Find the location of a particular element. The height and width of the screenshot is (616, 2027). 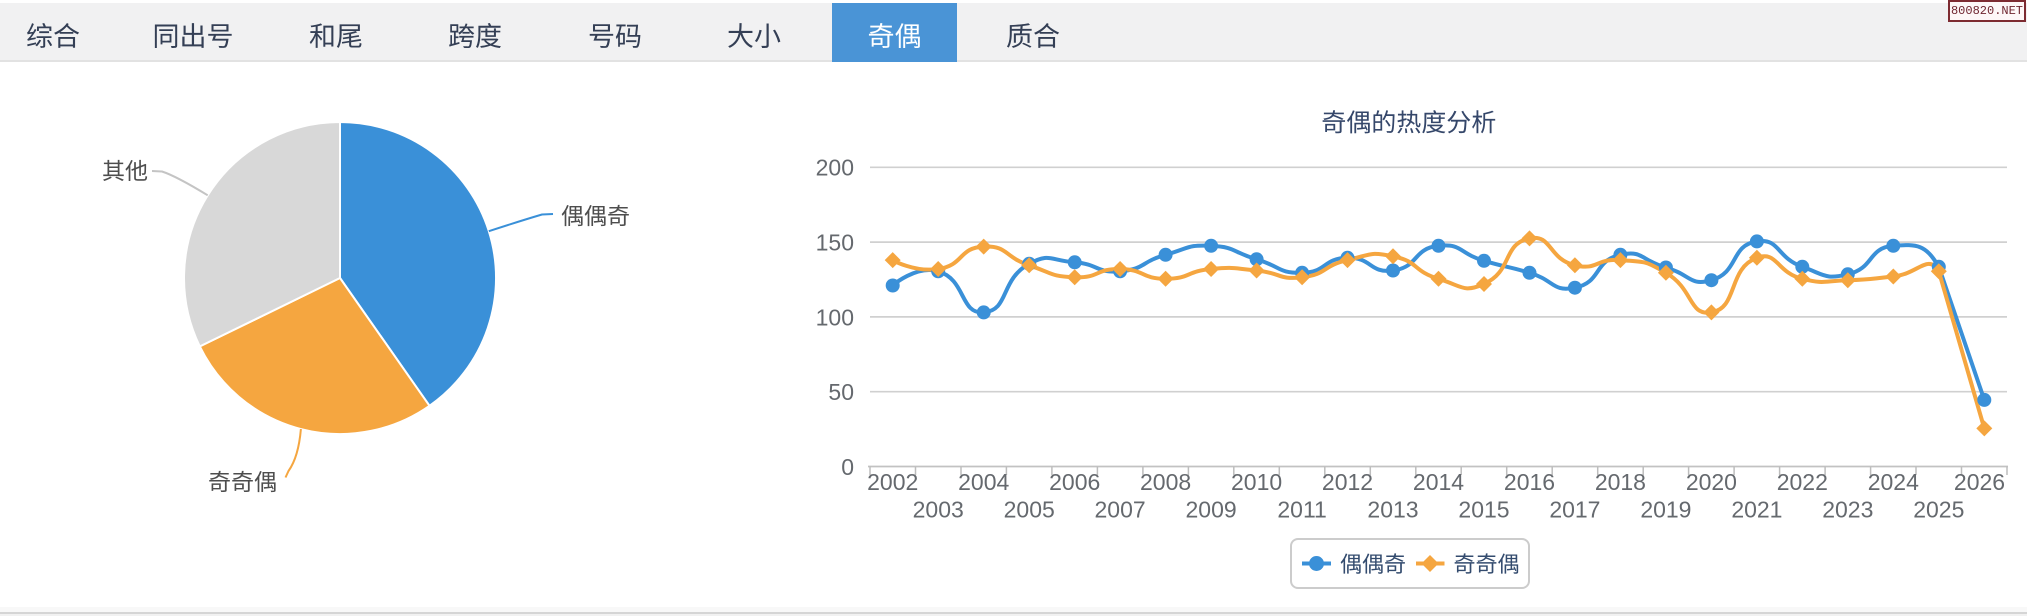

svg-text: 2008 is located at coordinates (1165, 482).